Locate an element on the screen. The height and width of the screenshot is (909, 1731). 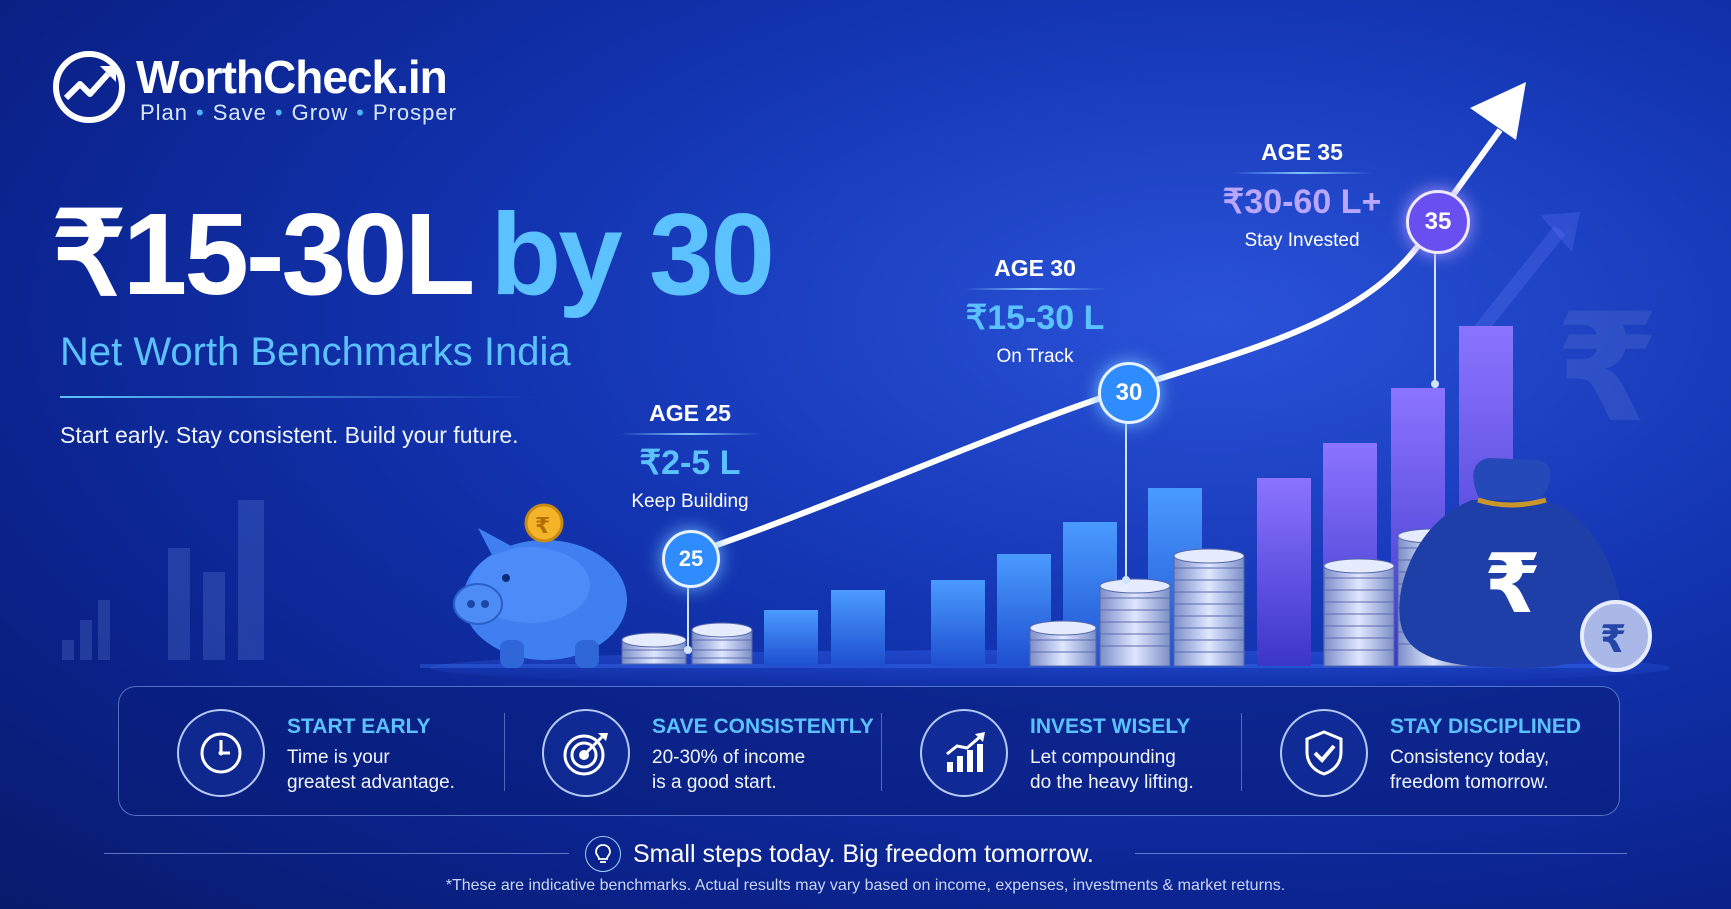
milestone-marker-label: 30 is located at coordinates (1129, 392).